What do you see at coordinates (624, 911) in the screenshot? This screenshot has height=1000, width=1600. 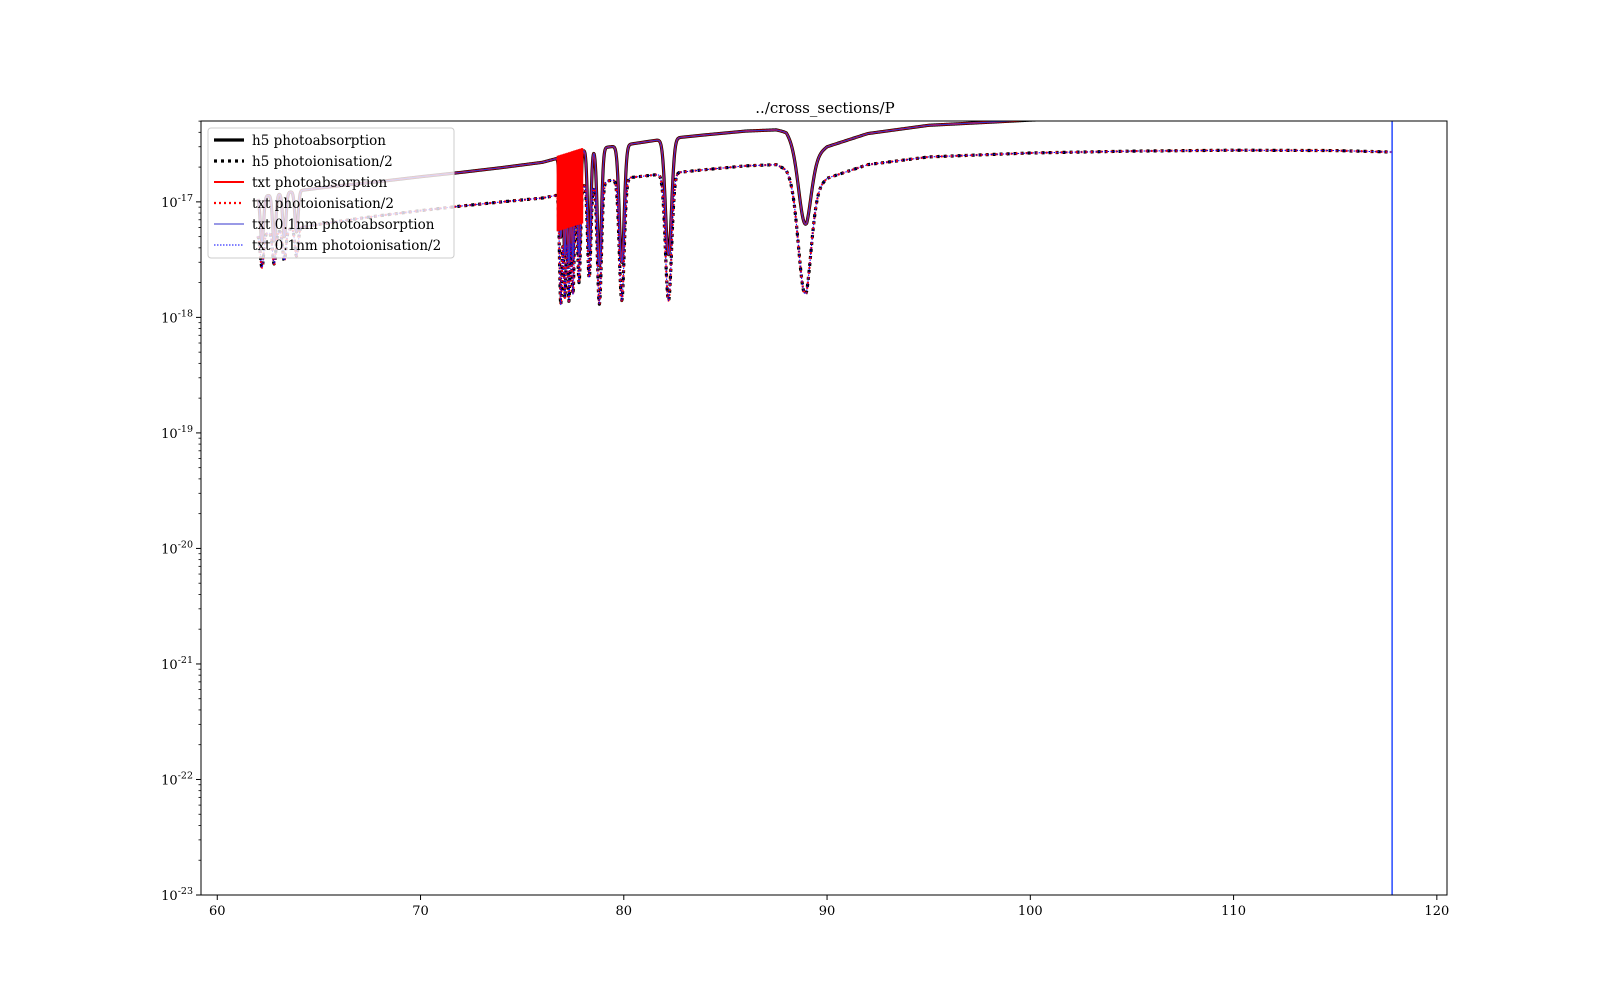 I see `x-tick-label: 80` at bounding box center [624, 911].